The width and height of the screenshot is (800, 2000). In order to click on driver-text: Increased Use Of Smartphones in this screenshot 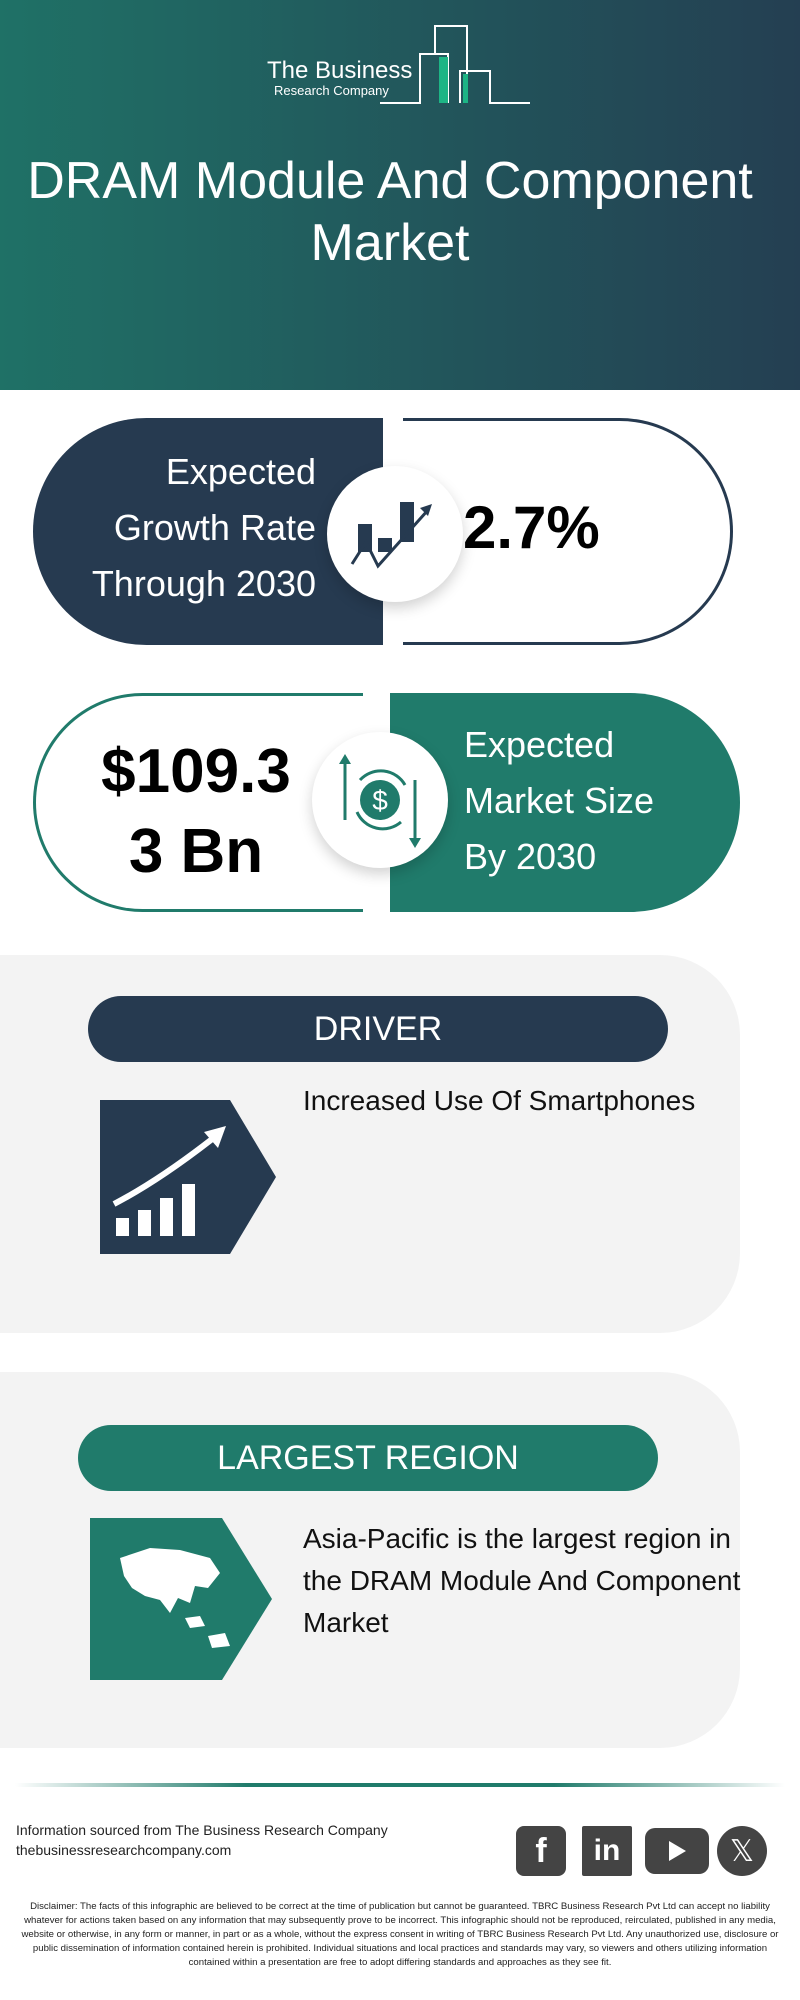, I will do `click(499, 1100)`.